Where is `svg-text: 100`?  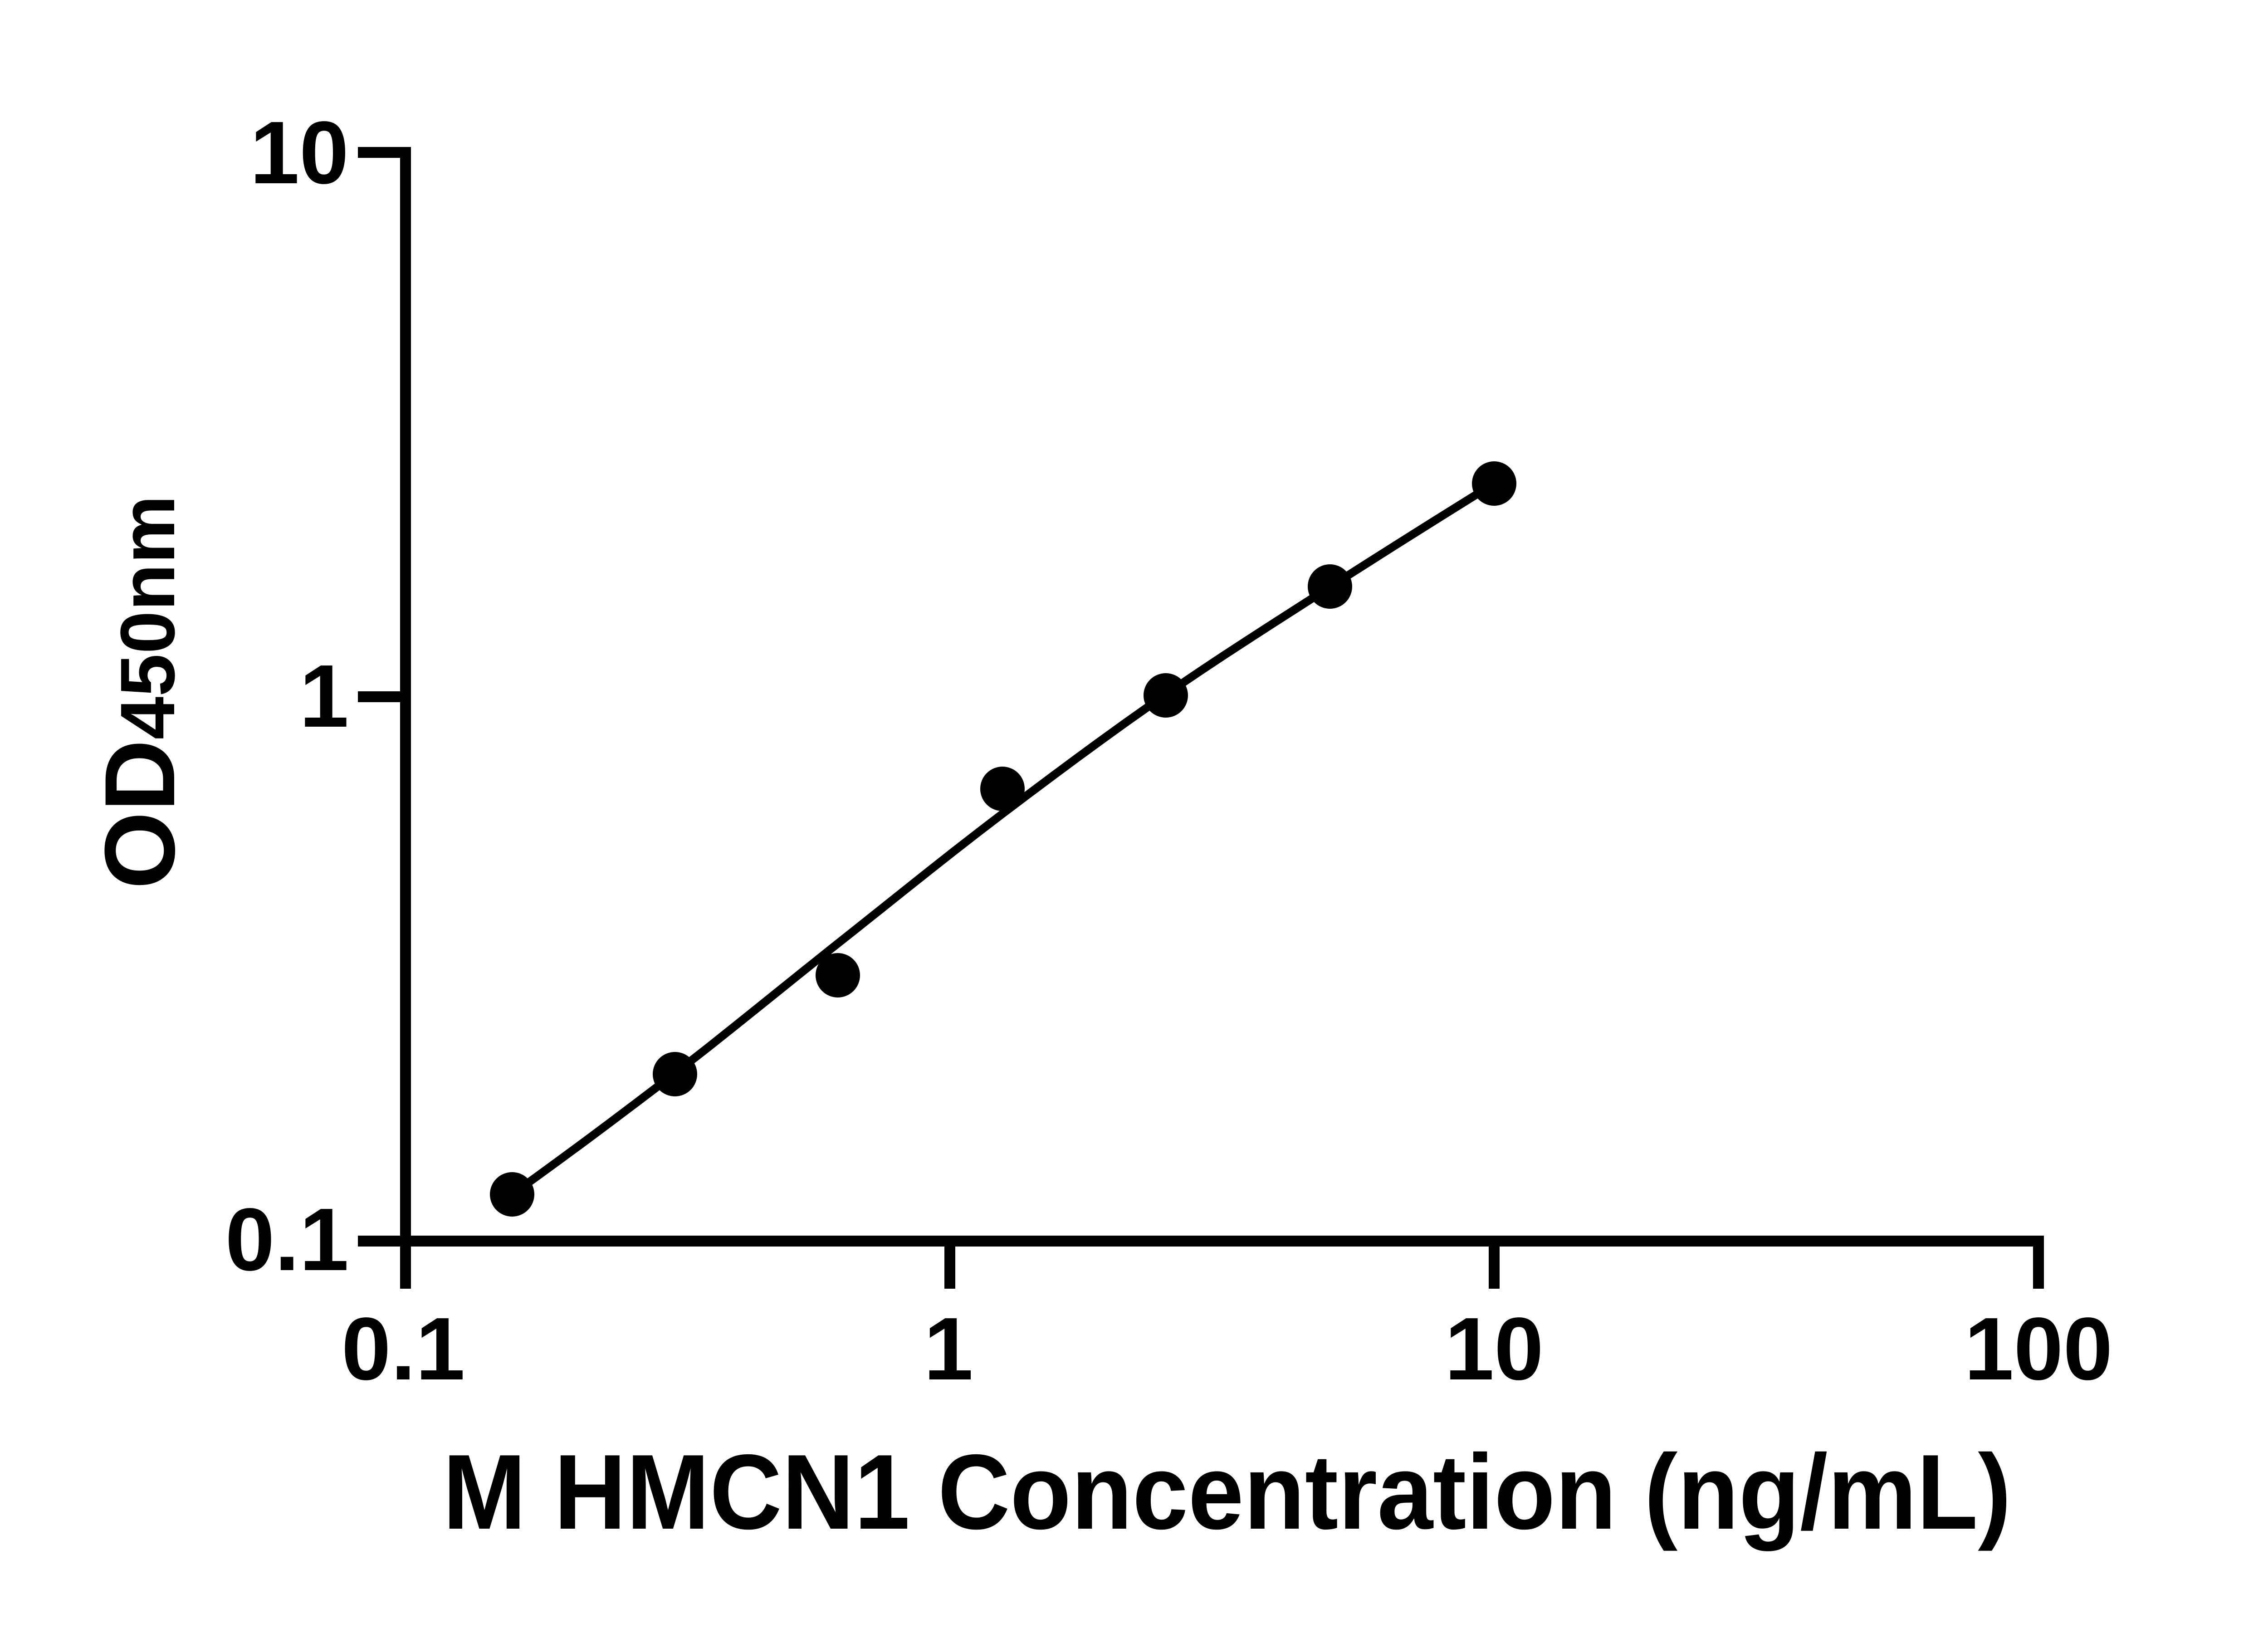 svg-text: 100 is located at coordinates (2038, 1348).